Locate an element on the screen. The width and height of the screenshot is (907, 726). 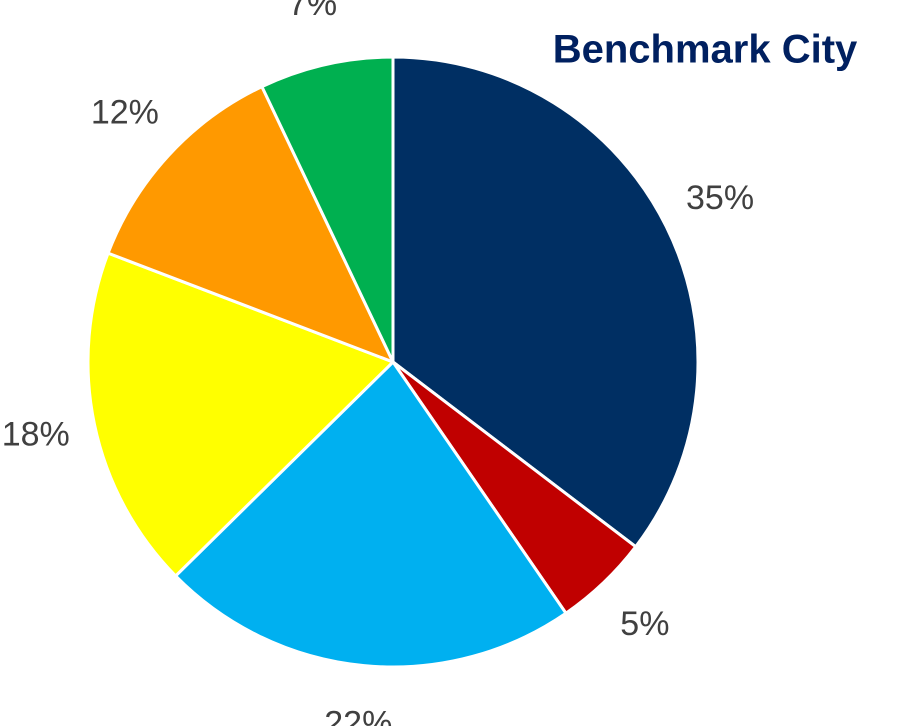
data-label: 12% is located at coordinates (125, 112).